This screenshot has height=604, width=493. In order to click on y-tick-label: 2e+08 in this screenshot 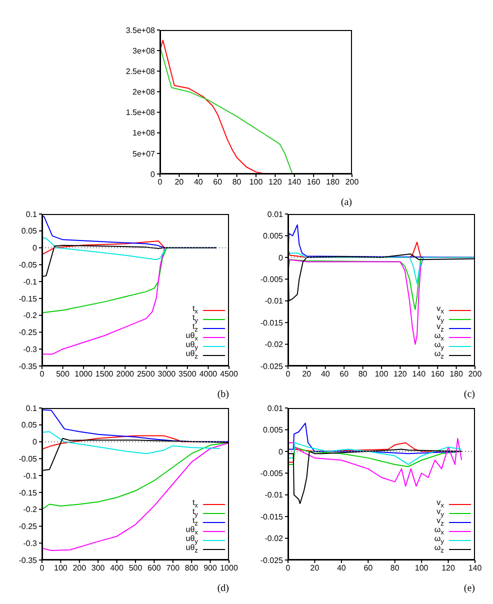, I will do `click(144, 92)`.